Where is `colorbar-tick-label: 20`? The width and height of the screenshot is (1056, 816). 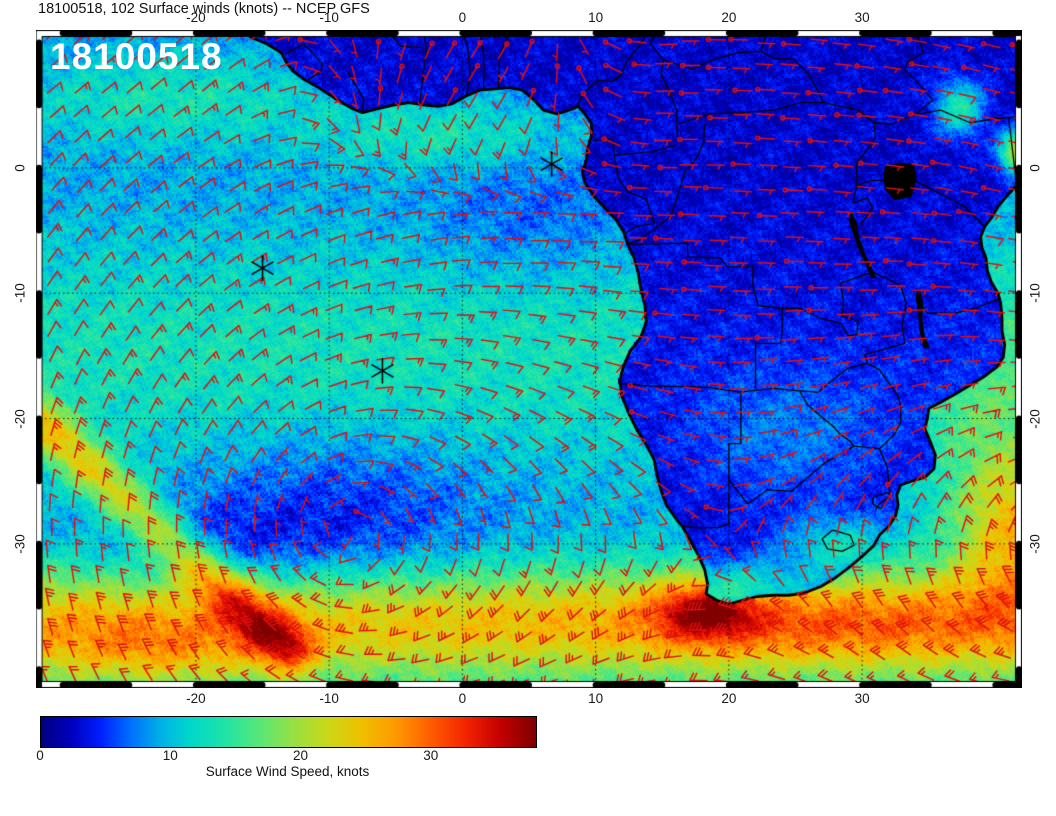
colorbar-tick-label: 20 is located at coordinates (301, 755).